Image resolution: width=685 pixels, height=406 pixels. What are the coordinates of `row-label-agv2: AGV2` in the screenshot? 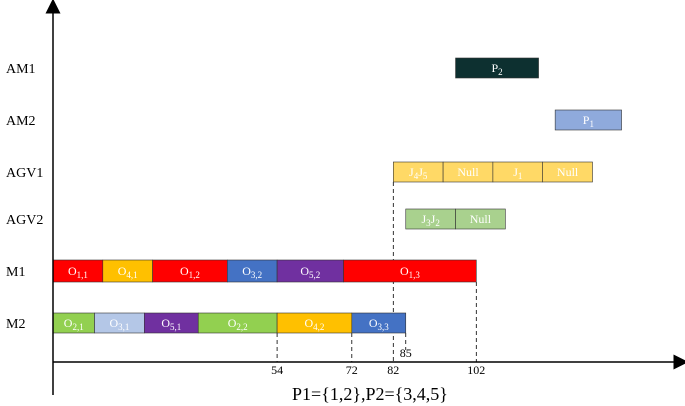 It's located at (24, 220).